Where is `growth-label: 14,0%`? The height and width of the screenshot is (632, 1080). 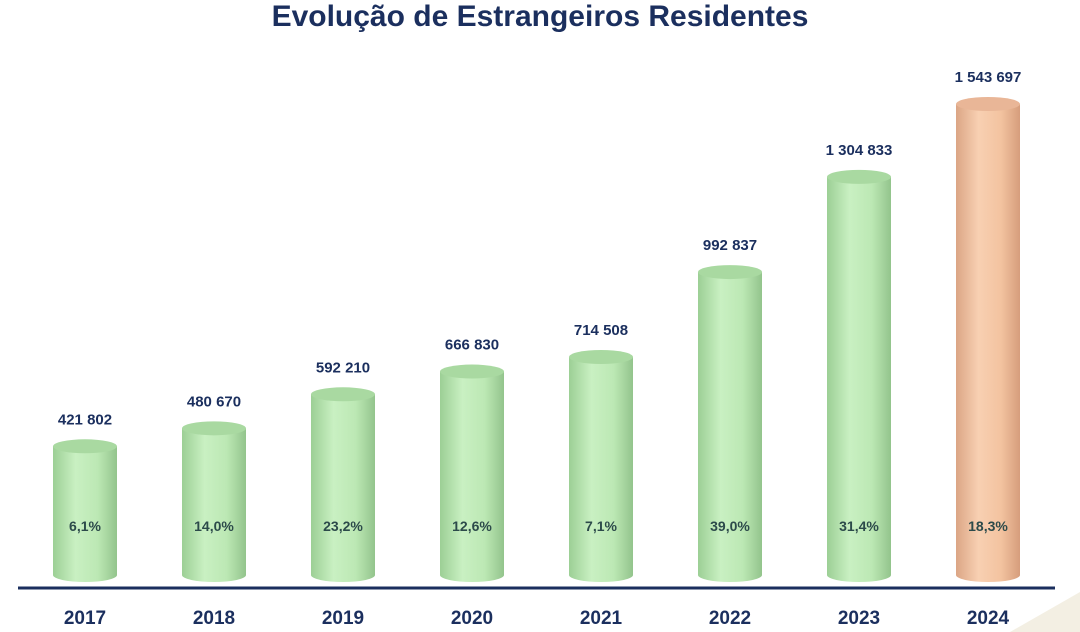
growth-label: 14,0% is located at coordinates (214, 526).